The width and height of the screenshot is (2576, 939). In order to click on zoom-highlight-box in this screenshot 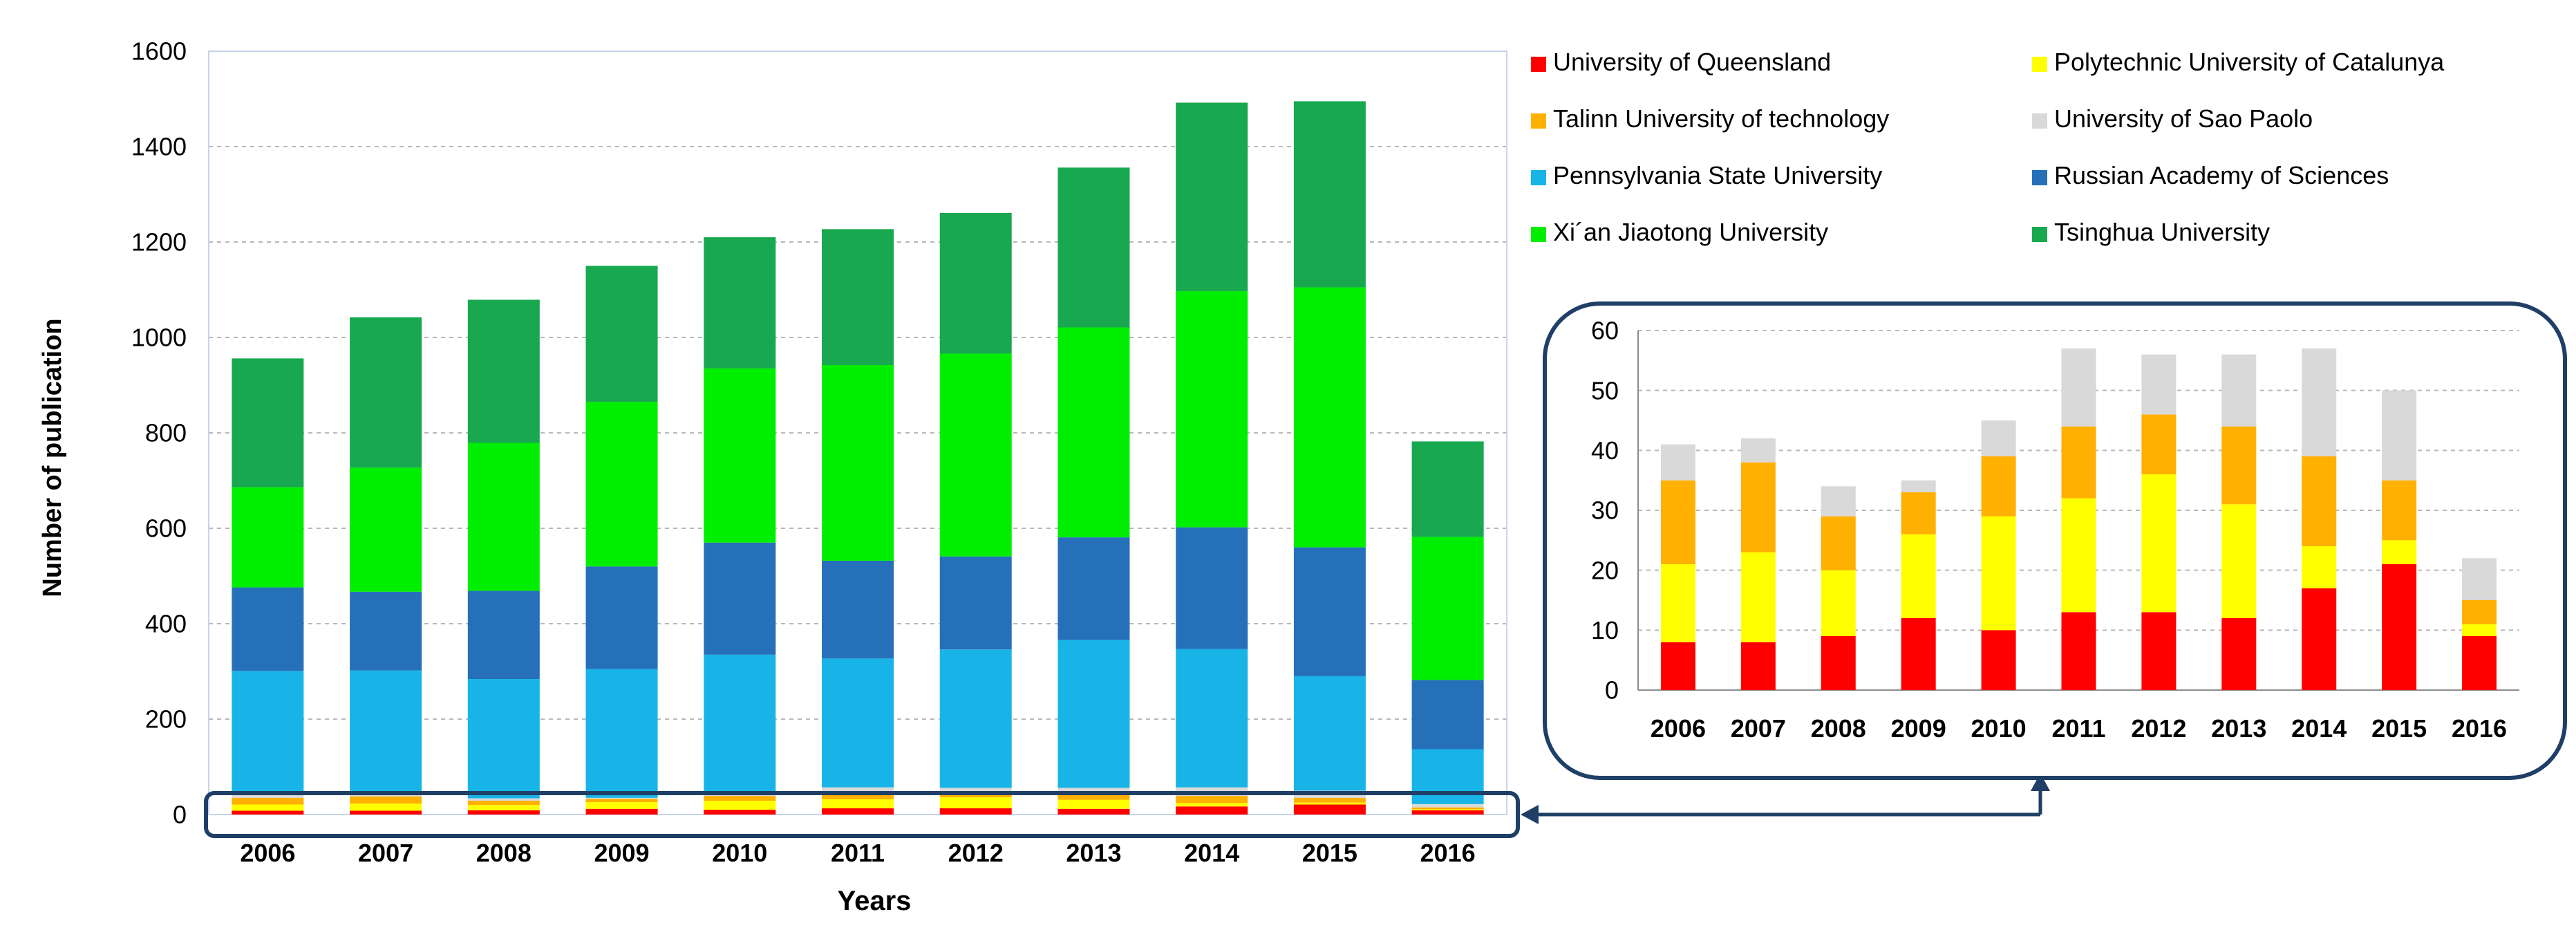, I will do `click(862, 814)`.